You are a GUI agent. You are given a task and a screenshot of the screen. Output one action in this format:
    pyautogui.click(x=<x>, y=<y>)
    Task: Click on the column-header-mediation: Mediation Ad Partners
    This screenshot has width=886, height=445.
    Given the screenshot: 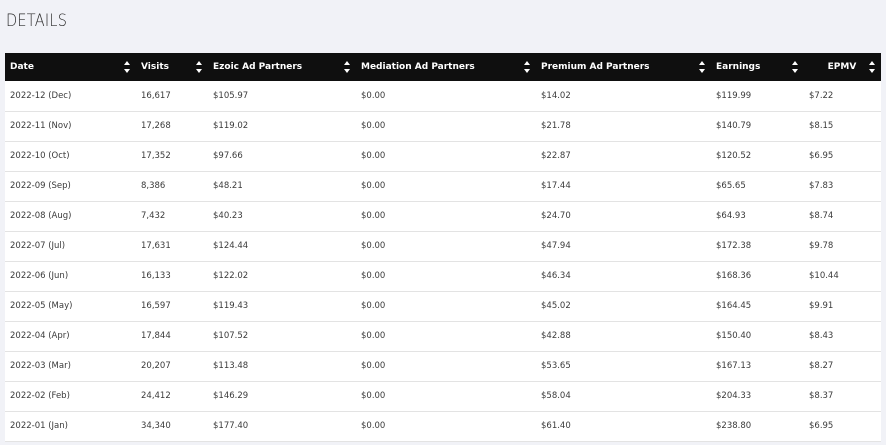 What is the action you would take?
    pyautogui.click(x=446, y=67)
    